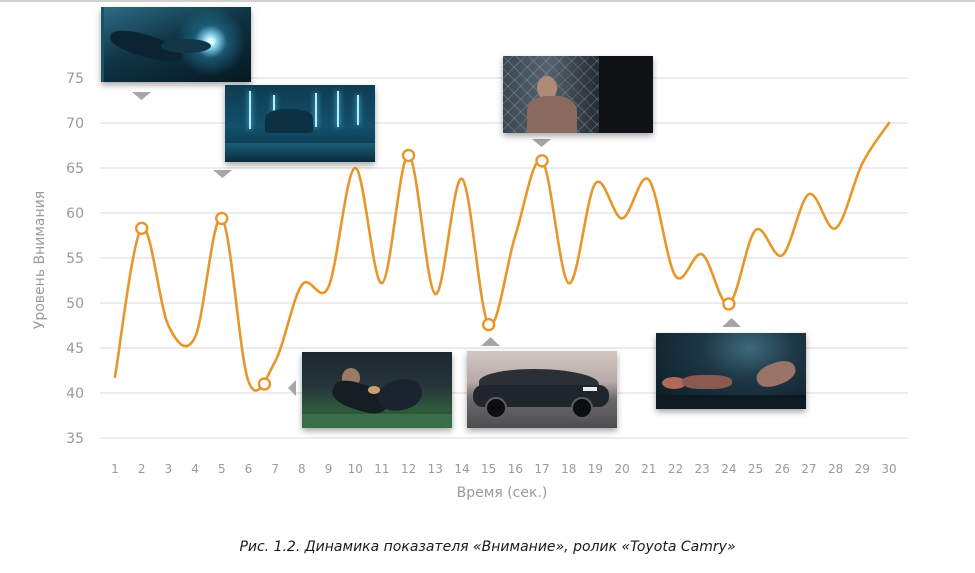 The height and width of the screenshot is (573, 975). What do you see at coordinates (782, 469) in the screenshot?
I see `x-tick-26: 26` at bounding box center [782, 469].